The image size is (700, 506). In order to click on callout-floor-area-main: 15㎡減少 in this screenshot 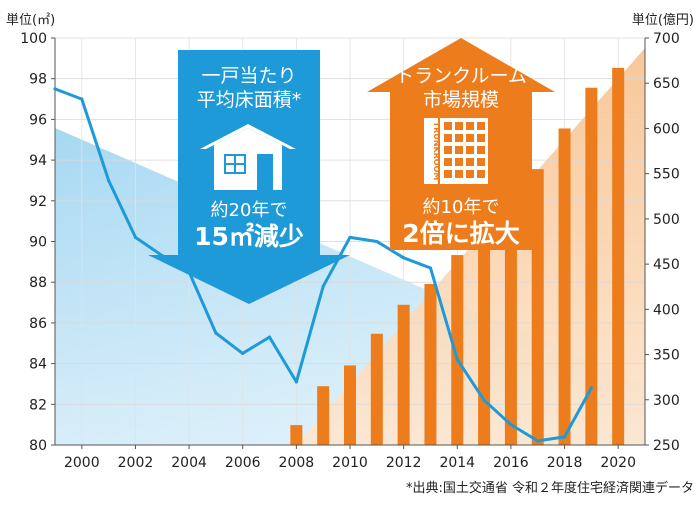, I will do `click(249, 236)`.